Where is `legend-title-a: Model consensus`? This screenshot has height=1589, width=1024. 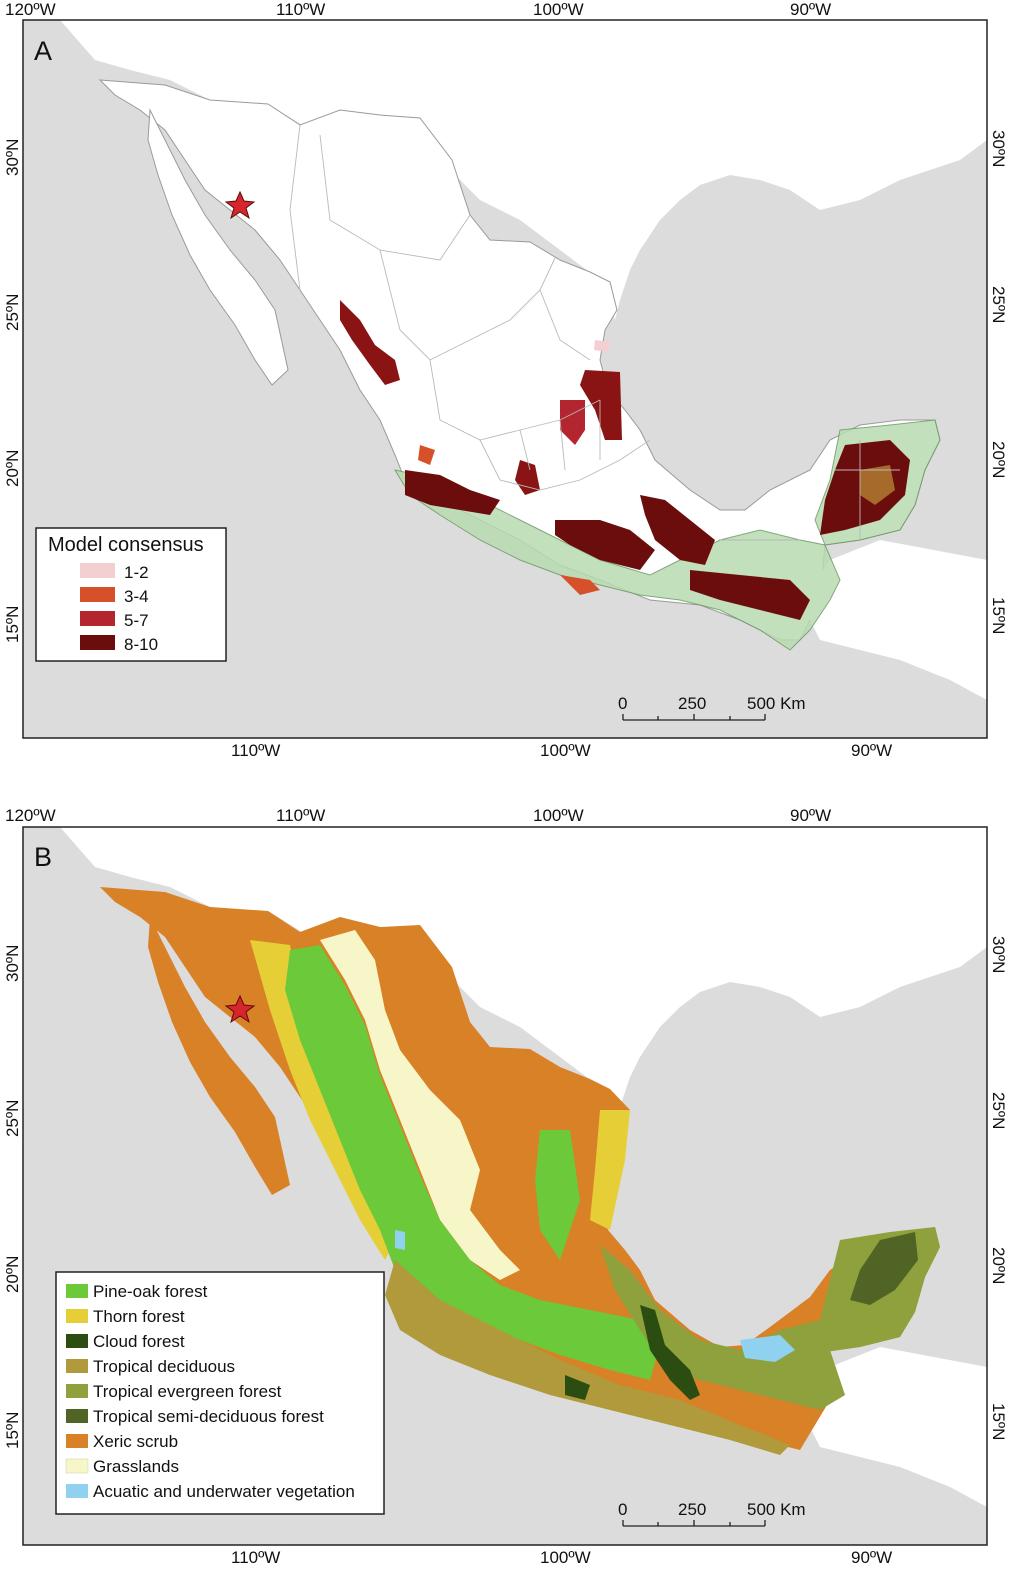 legend-title-a: Model consensus is located at coordinates (126, 545).